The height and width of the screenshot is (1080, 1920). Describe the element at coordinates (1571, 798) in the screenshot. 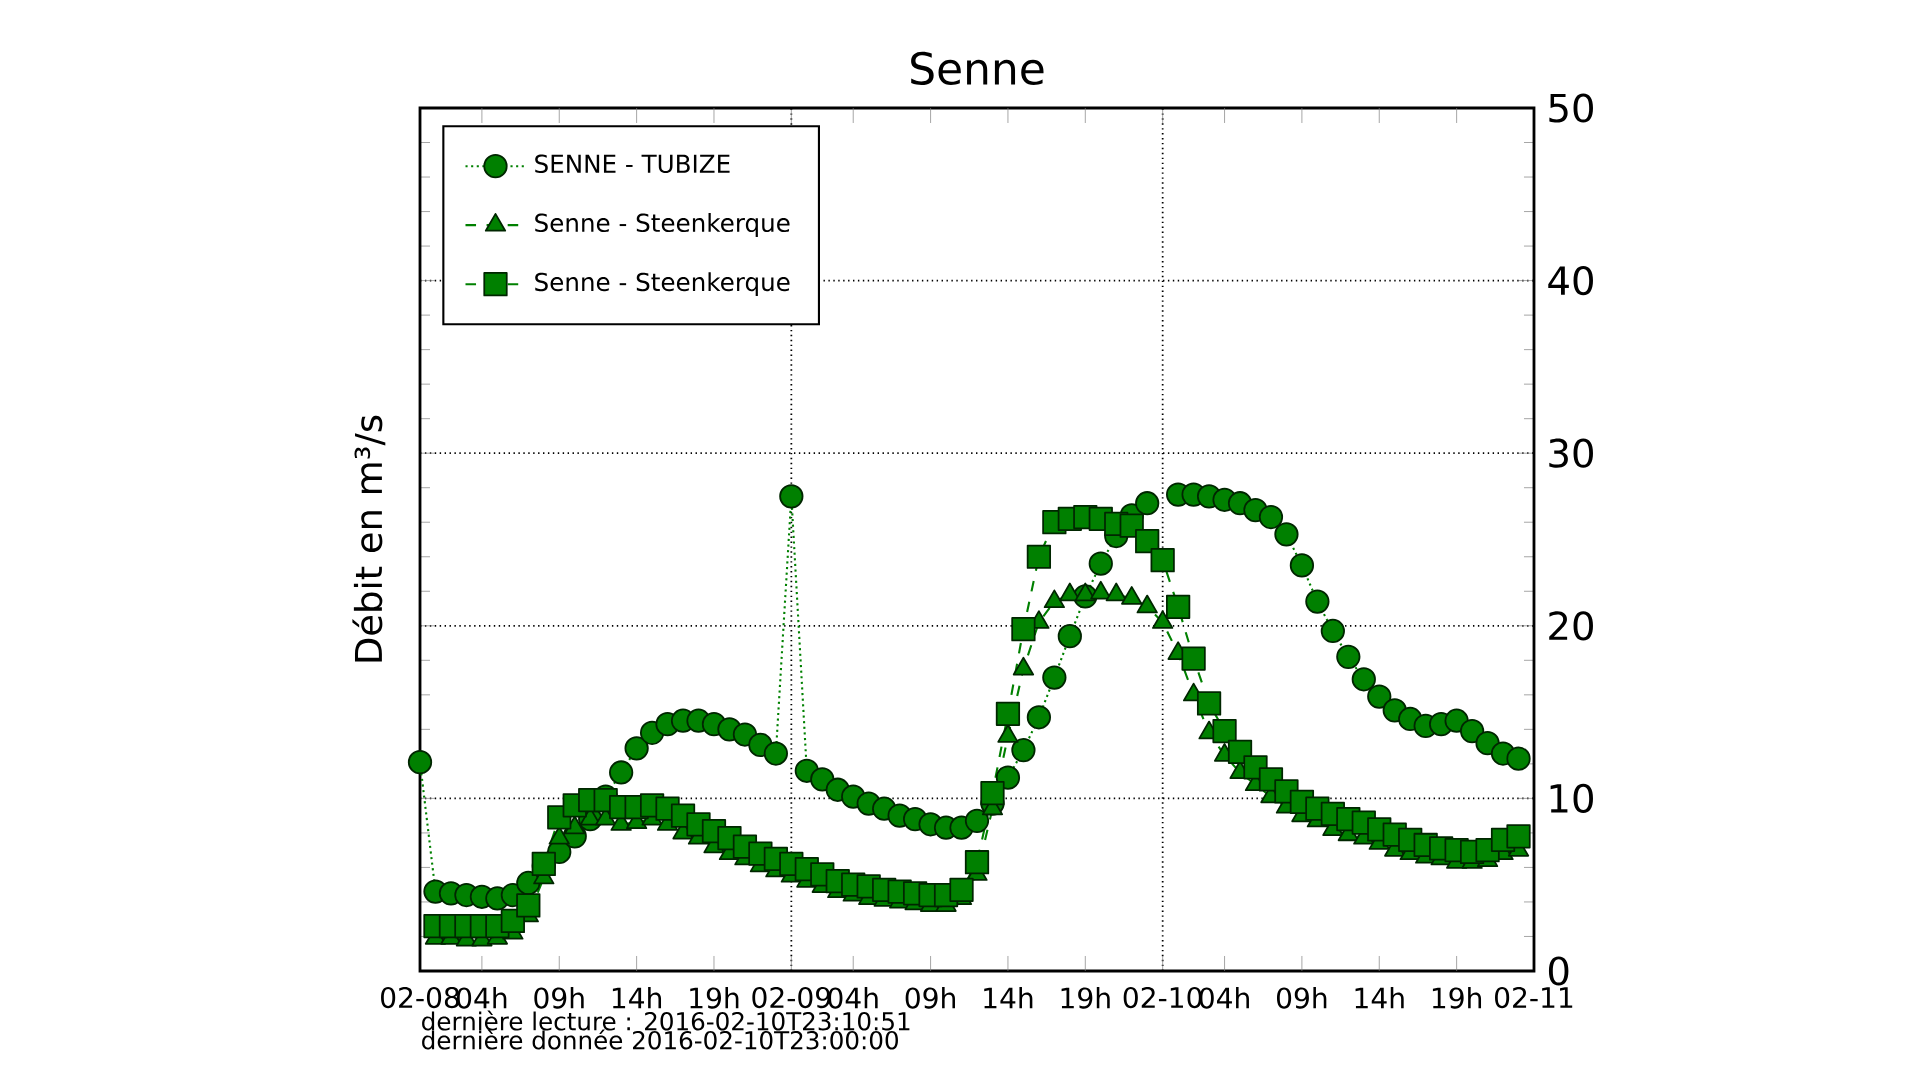

I see `y-tick-label: 10` at that location.